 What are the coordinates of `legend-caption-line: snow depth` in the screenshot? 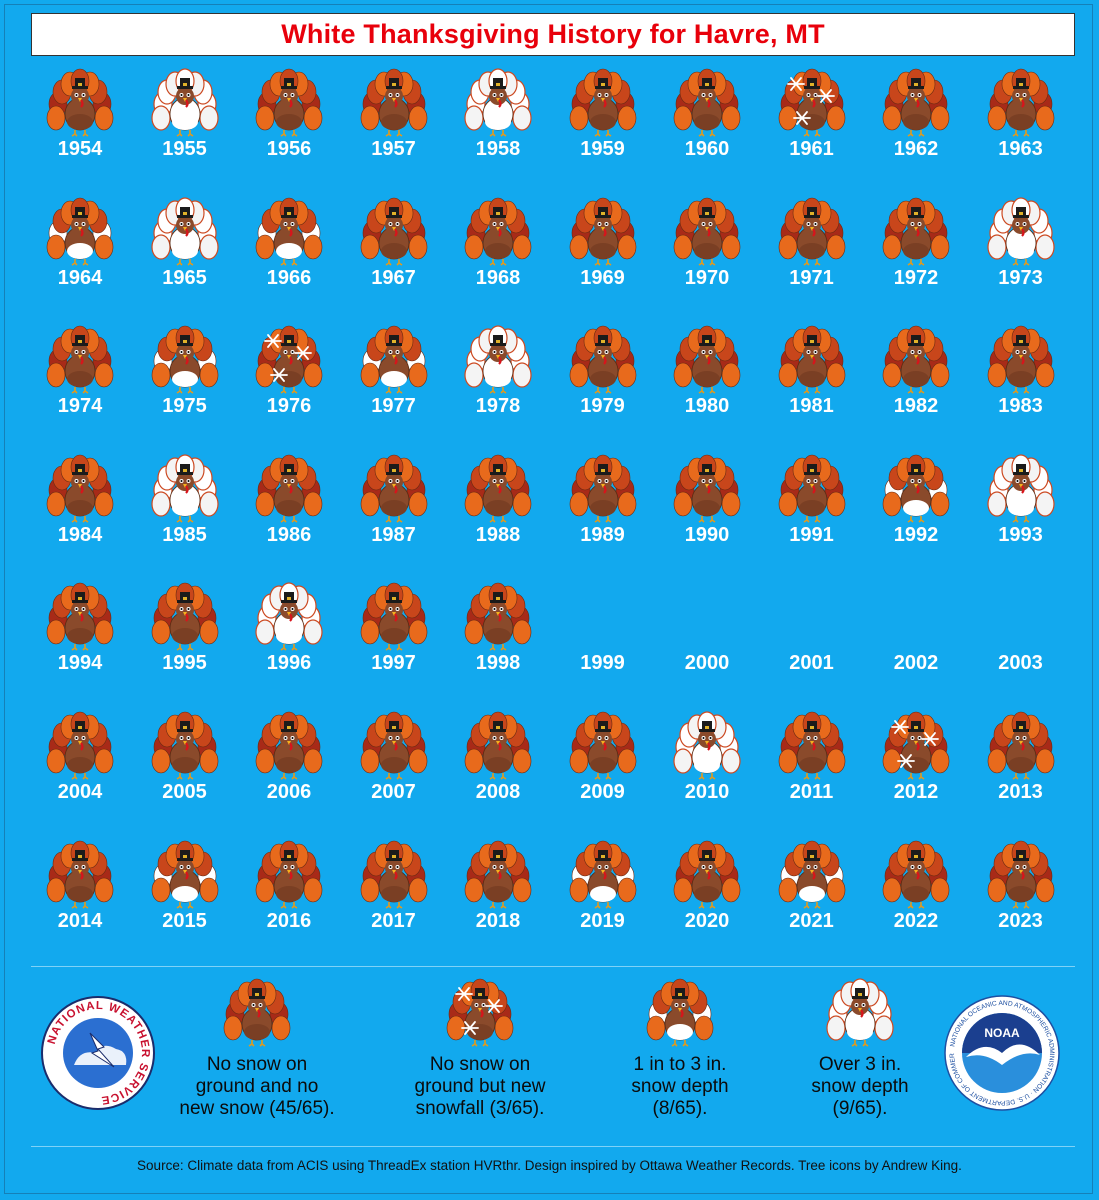 It's located at (680, 1086).